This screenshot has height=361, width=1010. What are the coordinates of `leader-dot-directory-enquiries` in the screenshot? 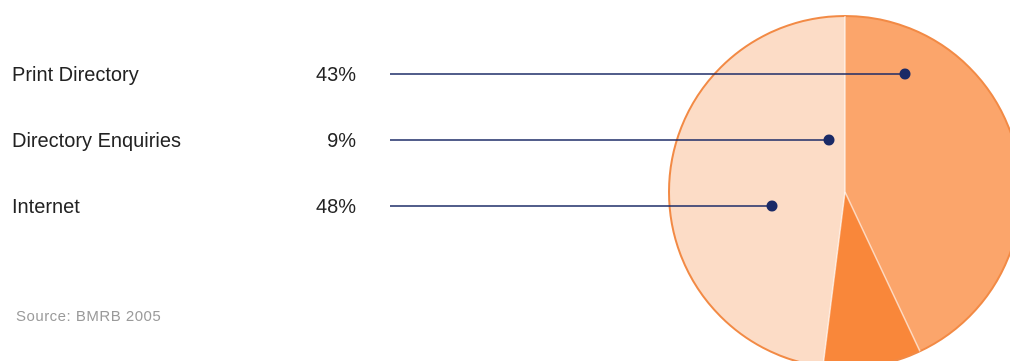 It's located at (829, 140).